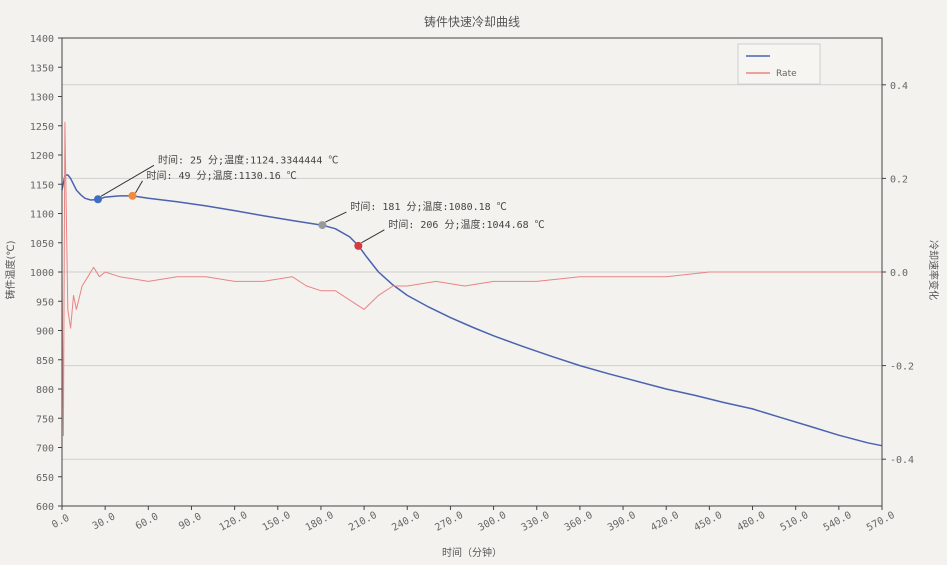 The height and width of the screenshot is (565, 947). Describe the element at coordinates (42, 127) in the screenshot. I see `y-tick-label-3: 1250` at that location.